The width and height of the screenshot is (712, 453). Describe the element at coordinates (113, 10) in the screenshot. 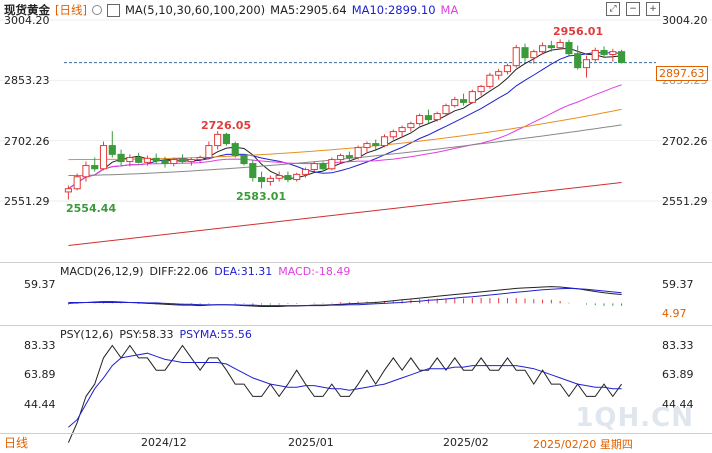

I see `indicator-chart-icon` at that location.